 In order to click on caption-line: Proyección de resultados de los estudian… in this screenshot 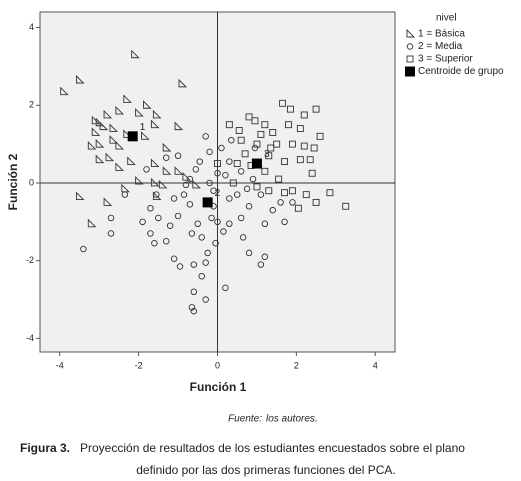, I will do `click(272, 448)`.